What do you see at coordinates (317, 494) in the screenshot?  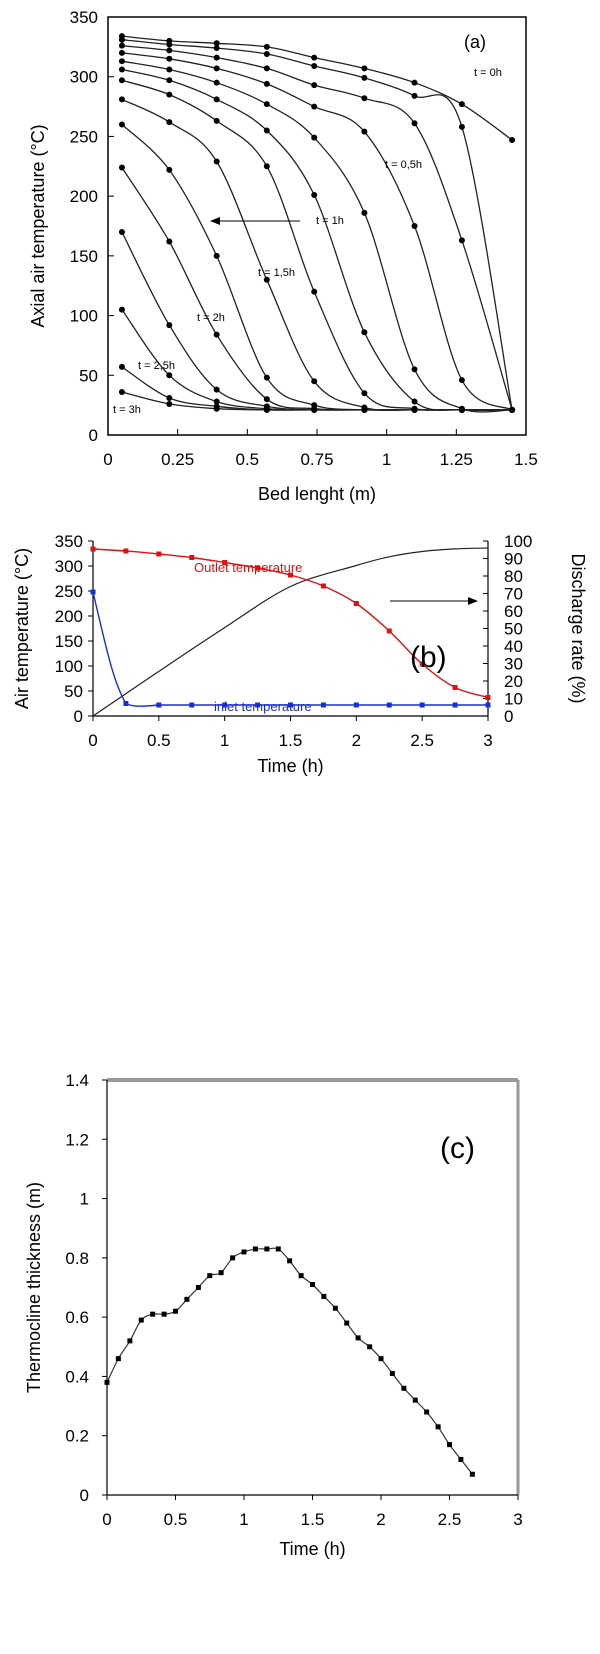 I see `x-axis-label: Bed lenght (m)` at bounding box center [317, 494].